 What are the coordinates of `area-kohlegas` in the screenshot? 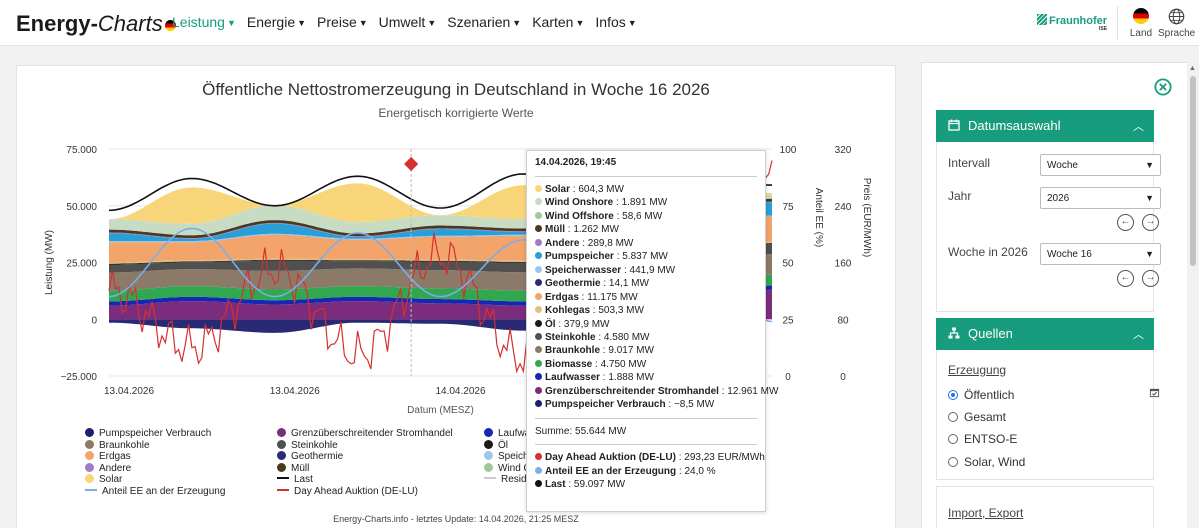 It's located at (440, 252).